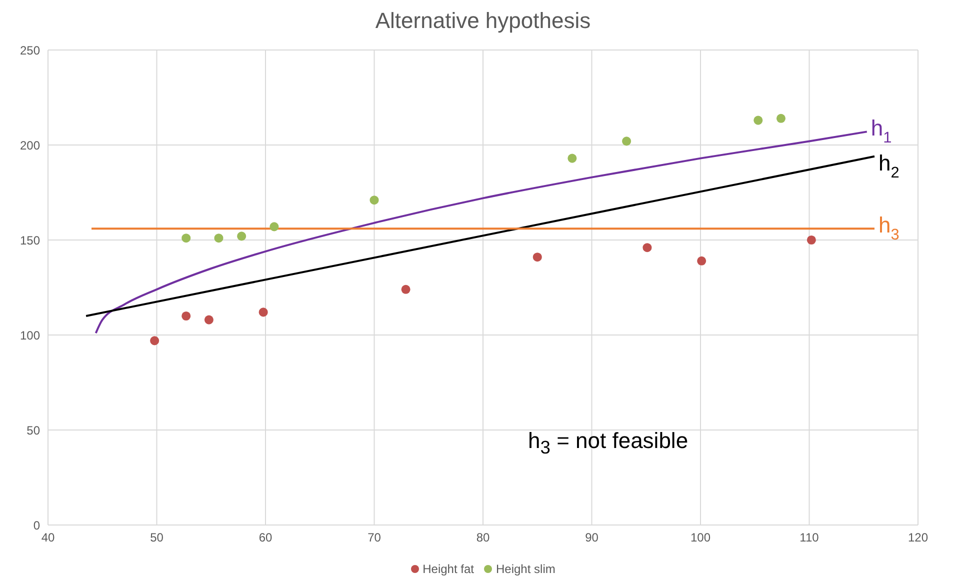 This screenshot has height=582, width=969. Describe the element at coordinates (889, 228) in the screenshot. I see `series-label: h$_{3}$` at that location.